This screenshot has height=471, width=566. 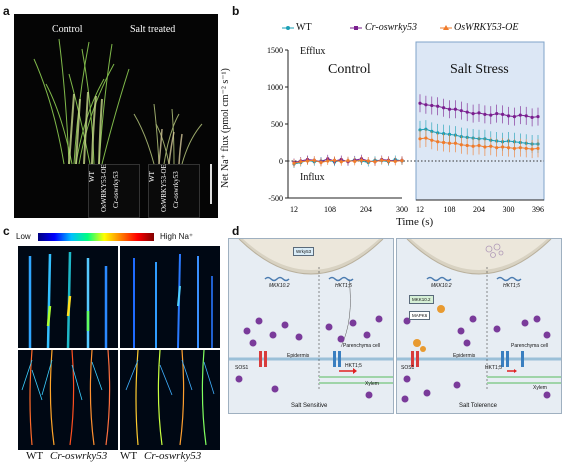 What do you see at coordinates (509, 209) in the screenshot?
I see `x-tick-label-right: 300` at bounding box center [509, 209].